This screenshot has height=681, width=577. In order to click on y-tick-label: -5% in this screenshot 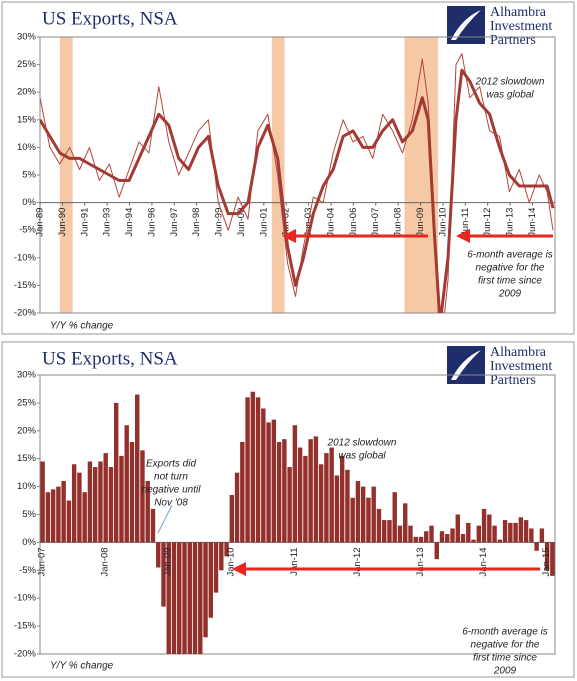, I will do `click(27, 570)`.